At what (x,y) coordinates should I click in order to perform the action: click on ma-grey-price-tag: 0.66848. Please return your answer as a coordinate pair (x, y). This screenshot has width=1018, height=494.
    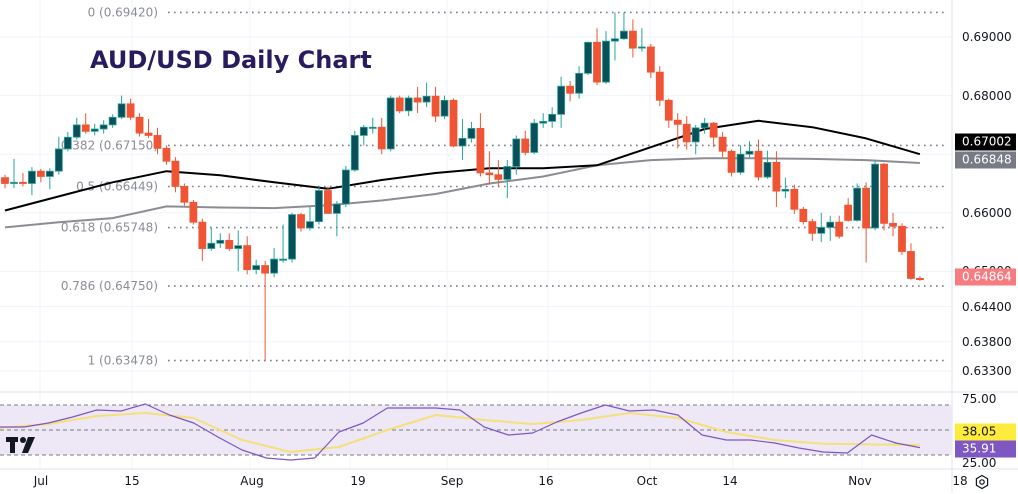
    Looking at the image, I should click on (985, 160).